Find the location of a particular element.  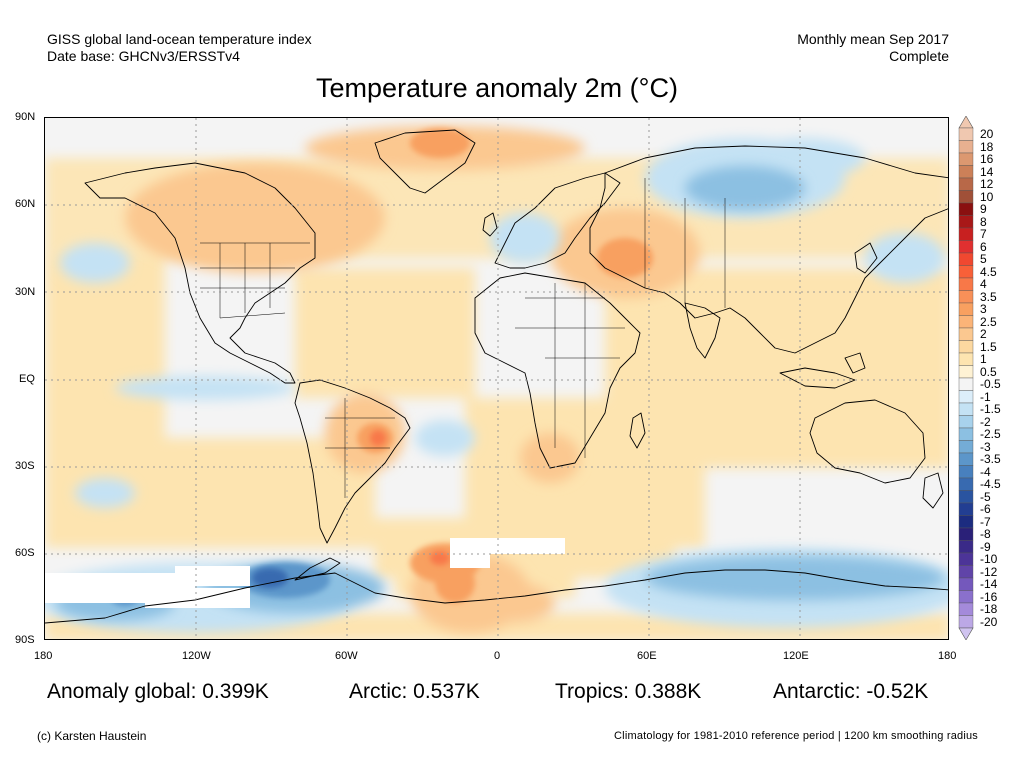

colorbar-scale is located at coordinates (966, 378).